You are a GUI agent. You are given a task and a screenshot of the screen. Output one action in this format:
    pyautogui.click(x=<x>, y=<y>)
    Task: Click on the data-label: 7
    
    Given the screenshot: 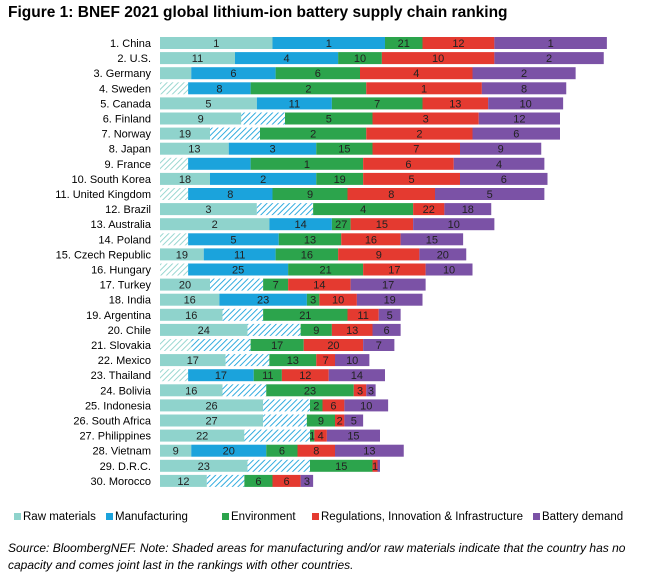 What is the action you would take?
    pyautogui.click(x=326, y=361)
    